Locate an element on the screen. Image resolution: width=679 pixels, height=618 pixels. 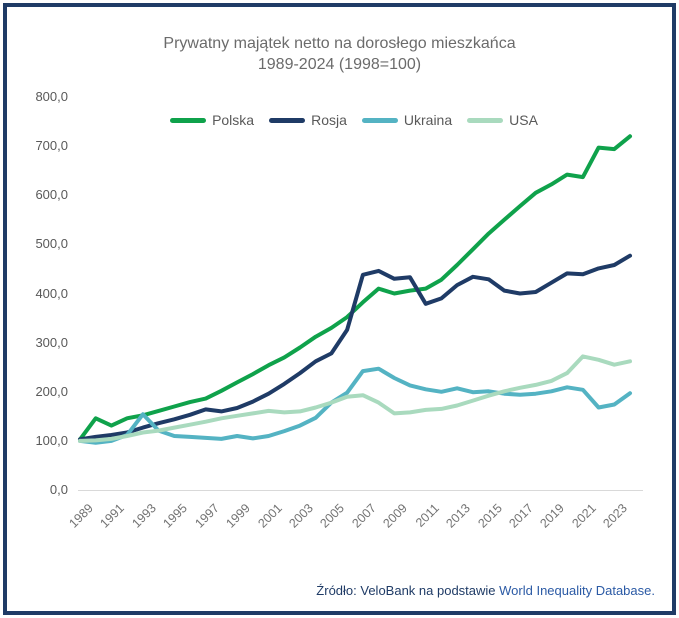
legend-label: Rosja is located at coordinates (329, 120).